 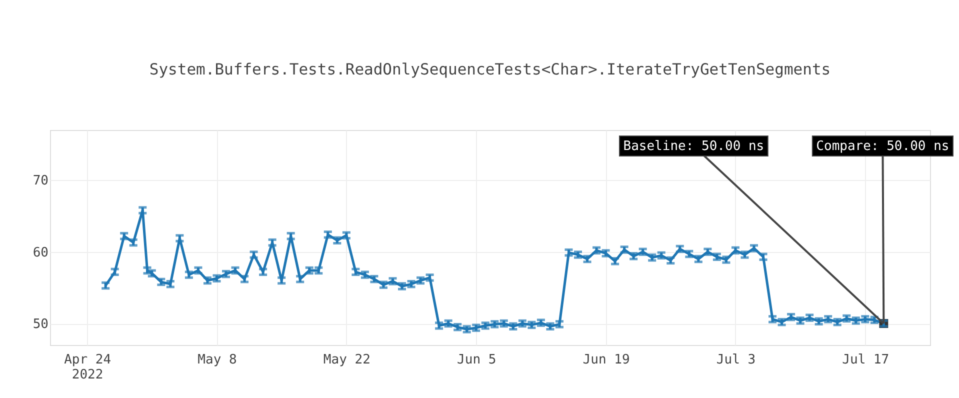 What do you see at coordinates (40, 324) in the screenshot?
I see `y-tick-label: 50` at bounding box center [40, 324].